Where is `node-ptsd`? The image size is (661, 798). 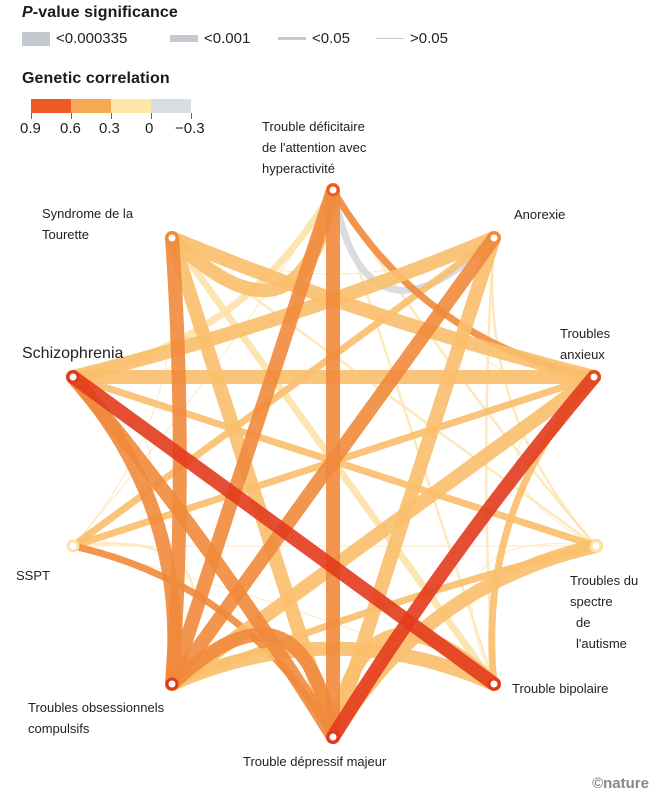 node-ptsd is located at coordinates (73, 546).